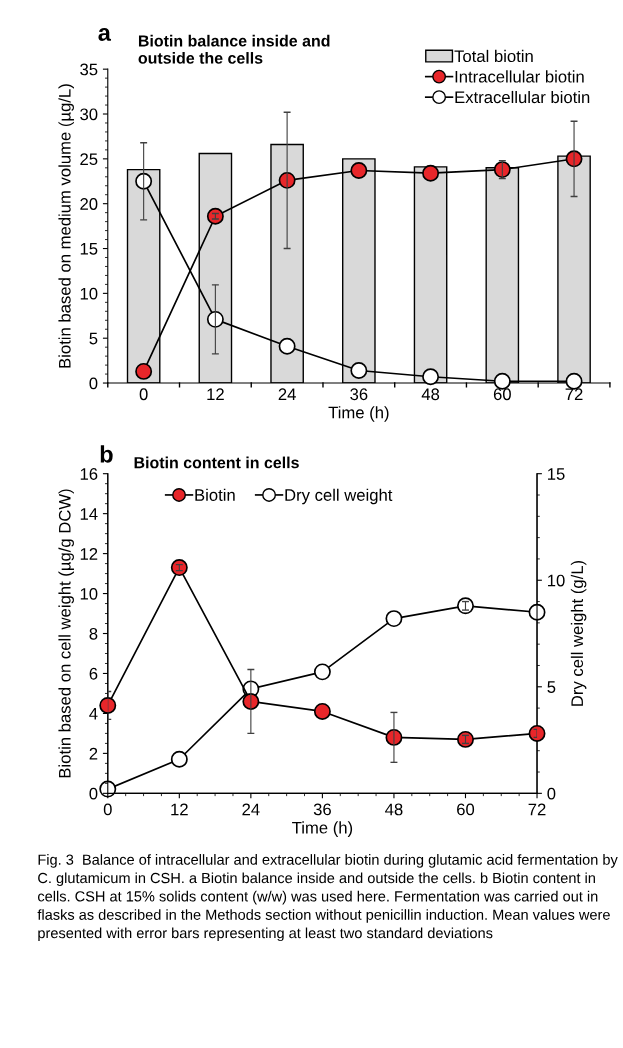  I want to click on y-axis-title: Biotin based on cell weight (µg/g DCW), so click(66, 633).